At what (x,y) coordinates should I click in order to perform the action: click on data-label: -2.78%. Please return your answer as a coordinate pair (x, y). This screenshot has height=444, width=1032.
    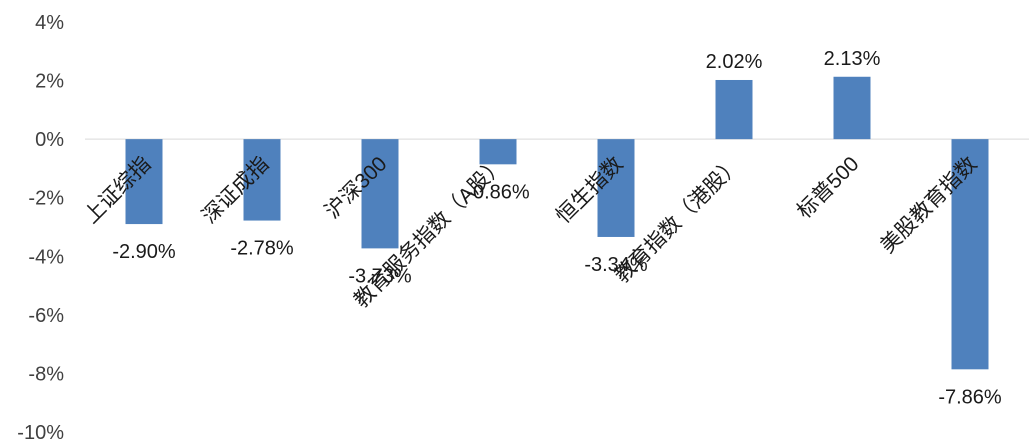
    Looking at the image, I should click on (262, 249).